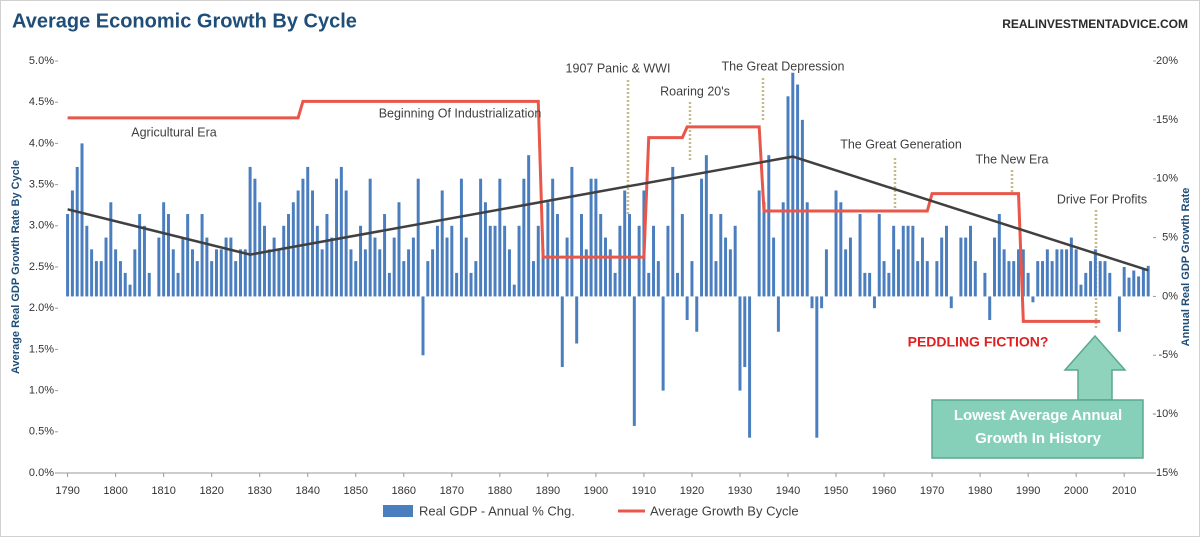 The image size is (1200, 537). I want to click on legend-swatch, so click(398, 511).